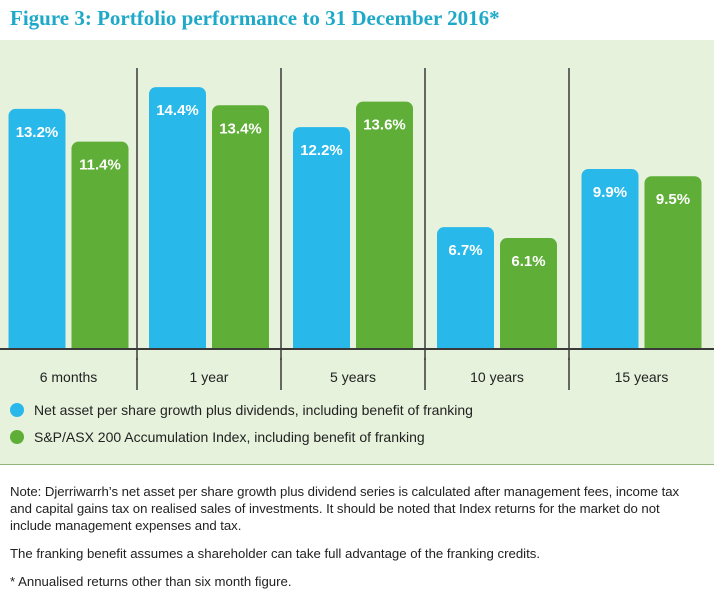 This screenshot has width=714, height=616. What do you see at coordinates (357, 354) in the screenshot?
I see `baseline-mask` at bounding box center [357, 354].